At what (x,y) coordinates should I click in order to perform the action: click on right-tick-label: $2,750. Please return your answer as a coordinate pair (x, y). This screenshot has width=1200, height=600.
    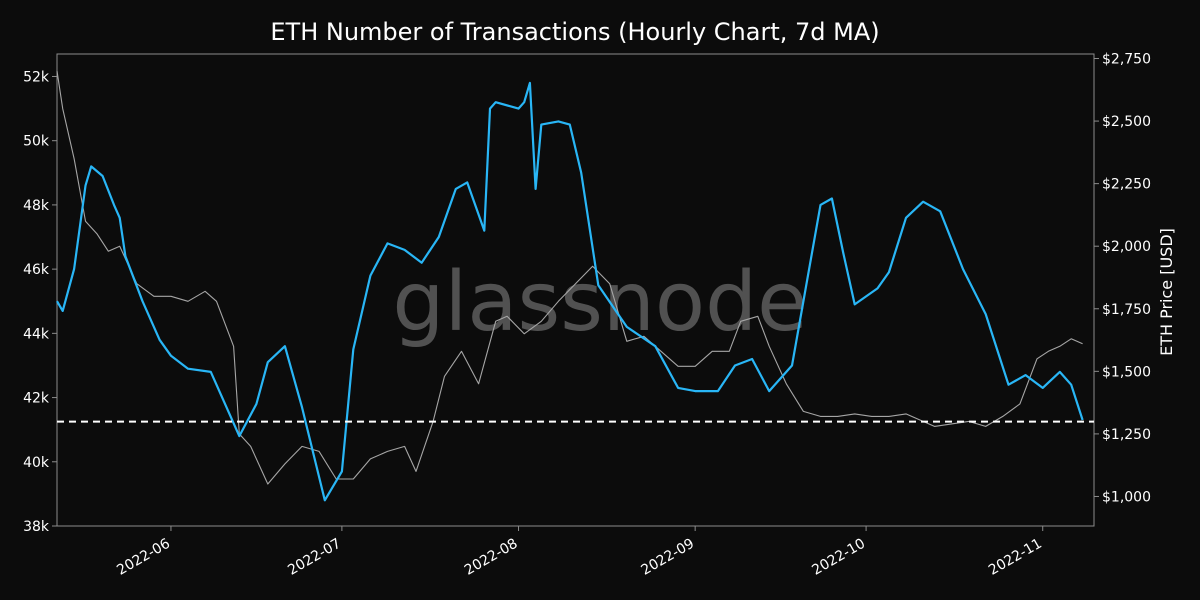
    Looking at the image, I should click on (1126, 60).